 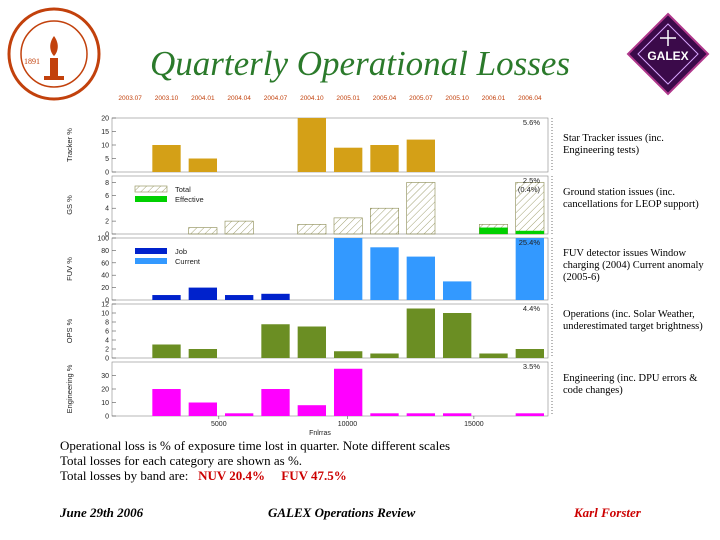 What do you see at coordinates (181, 251) in the screenshot?
I see `legend-label: Job` at bounding box center [181, 251].